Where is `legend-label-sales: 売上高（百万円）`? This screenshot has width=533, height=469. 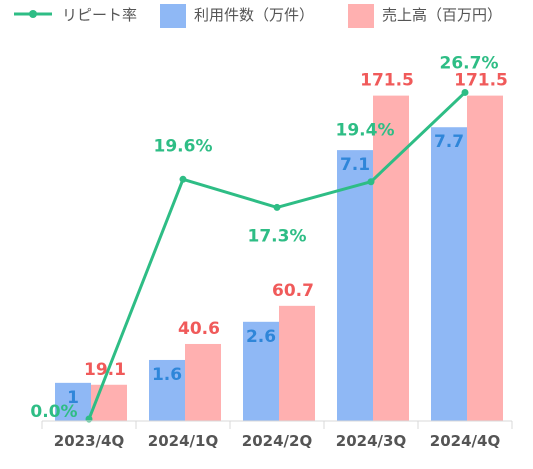
legend-label-sales: 売上高（百万円） is located at coordinates (442, 15).